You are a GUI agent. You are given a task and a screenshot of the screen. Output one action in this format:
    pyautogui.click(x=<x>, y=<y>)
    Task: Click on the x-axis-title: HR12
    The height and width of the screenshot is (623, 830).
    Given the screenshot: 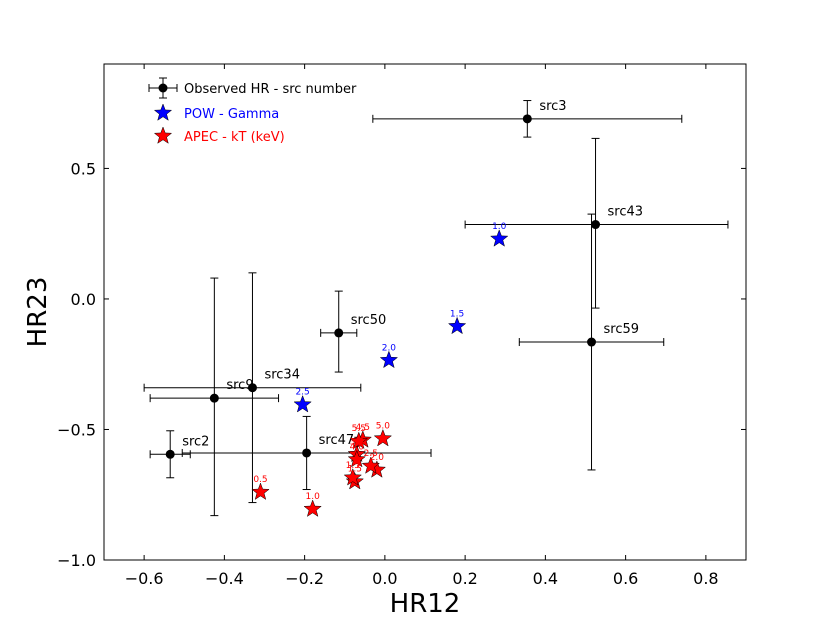 What is the action you would take?
    pyautogui.click(x=425, y=604)
    